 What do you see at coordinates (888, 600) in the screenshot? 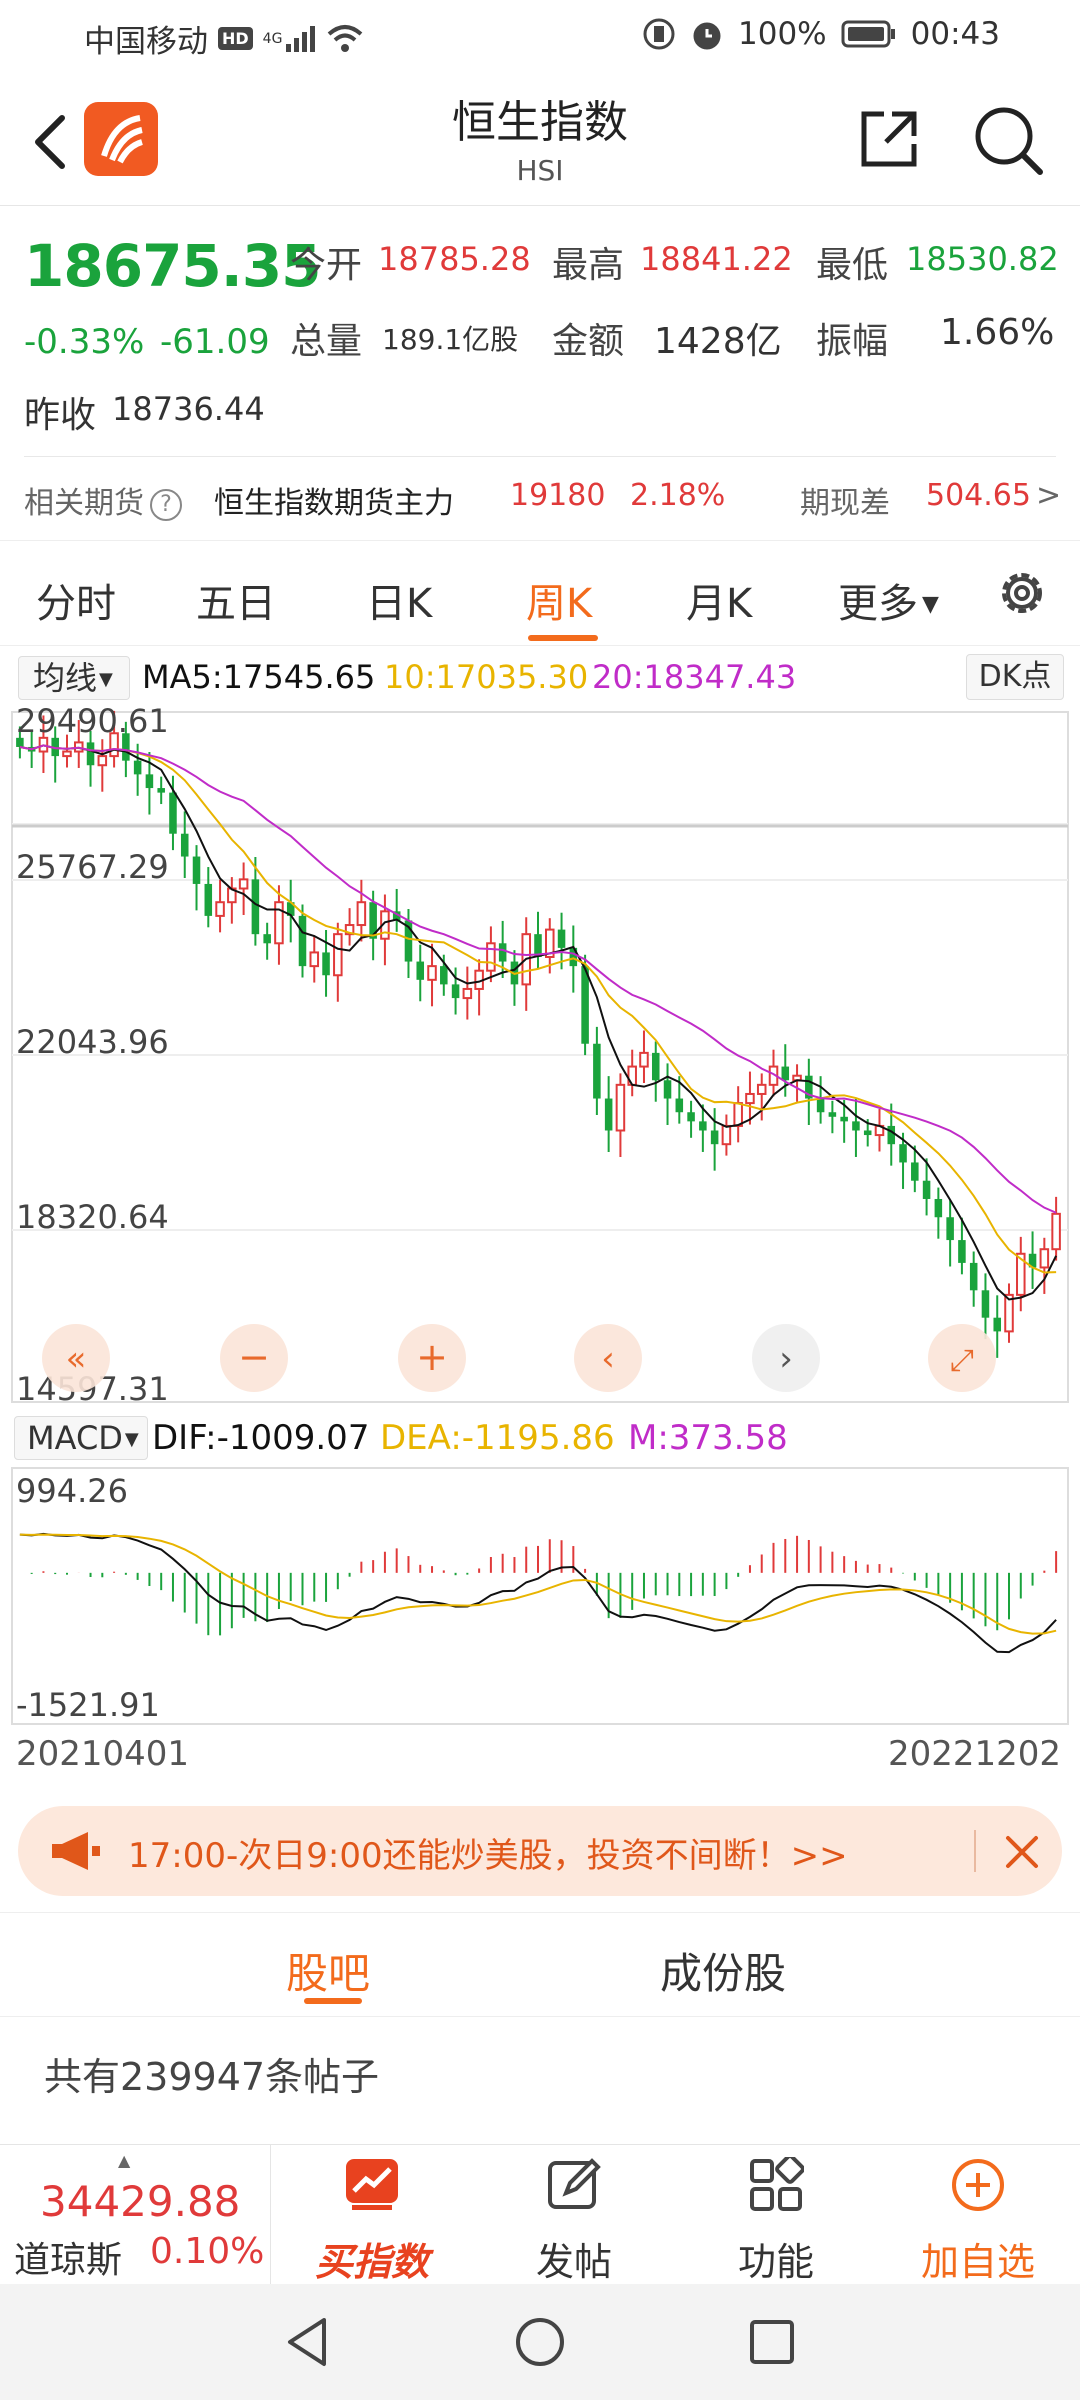
I see `tab-more: 更多 ▼` at bounding box center [888, 600].